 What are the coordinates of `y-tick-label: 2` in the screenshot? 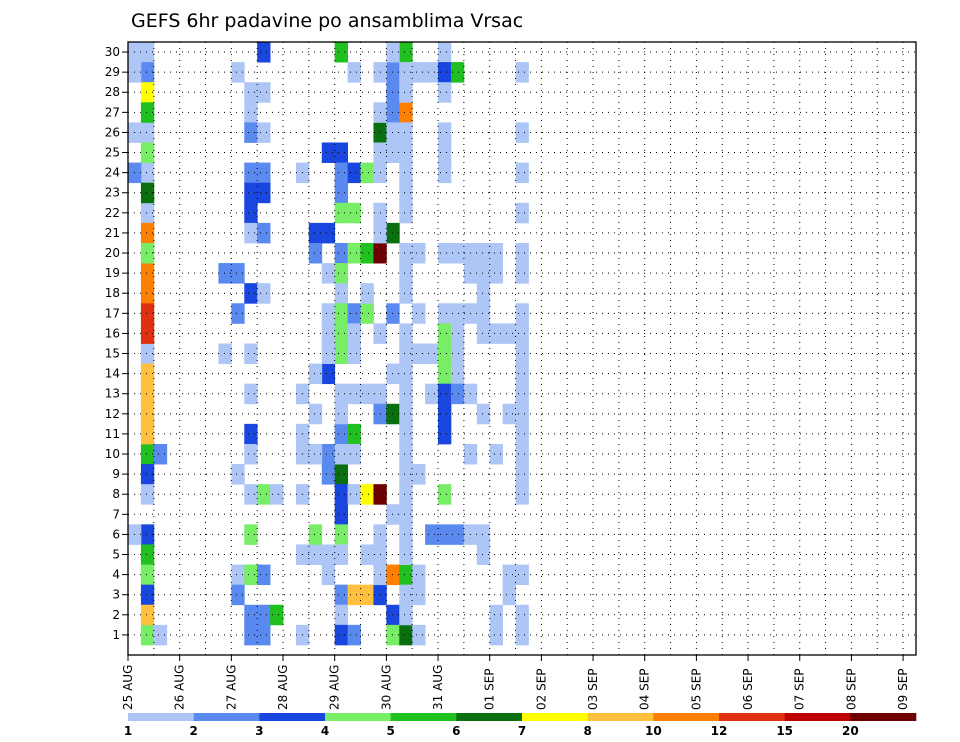 It's located at (116, 615).